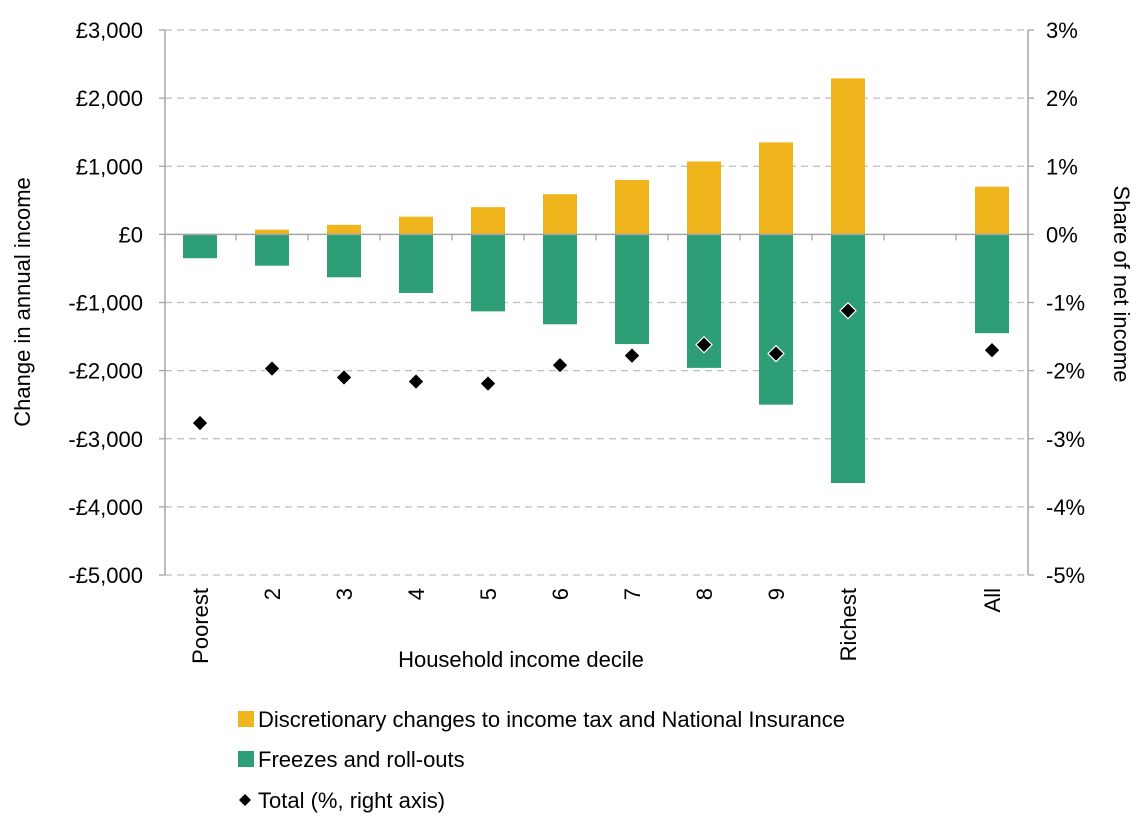 Image resolution: width=1136 pixels, height=818 pixels. What do you see at coordinates (596, 366) in the screenshot?
I see `total-markers` at bounding box center [596, 366].